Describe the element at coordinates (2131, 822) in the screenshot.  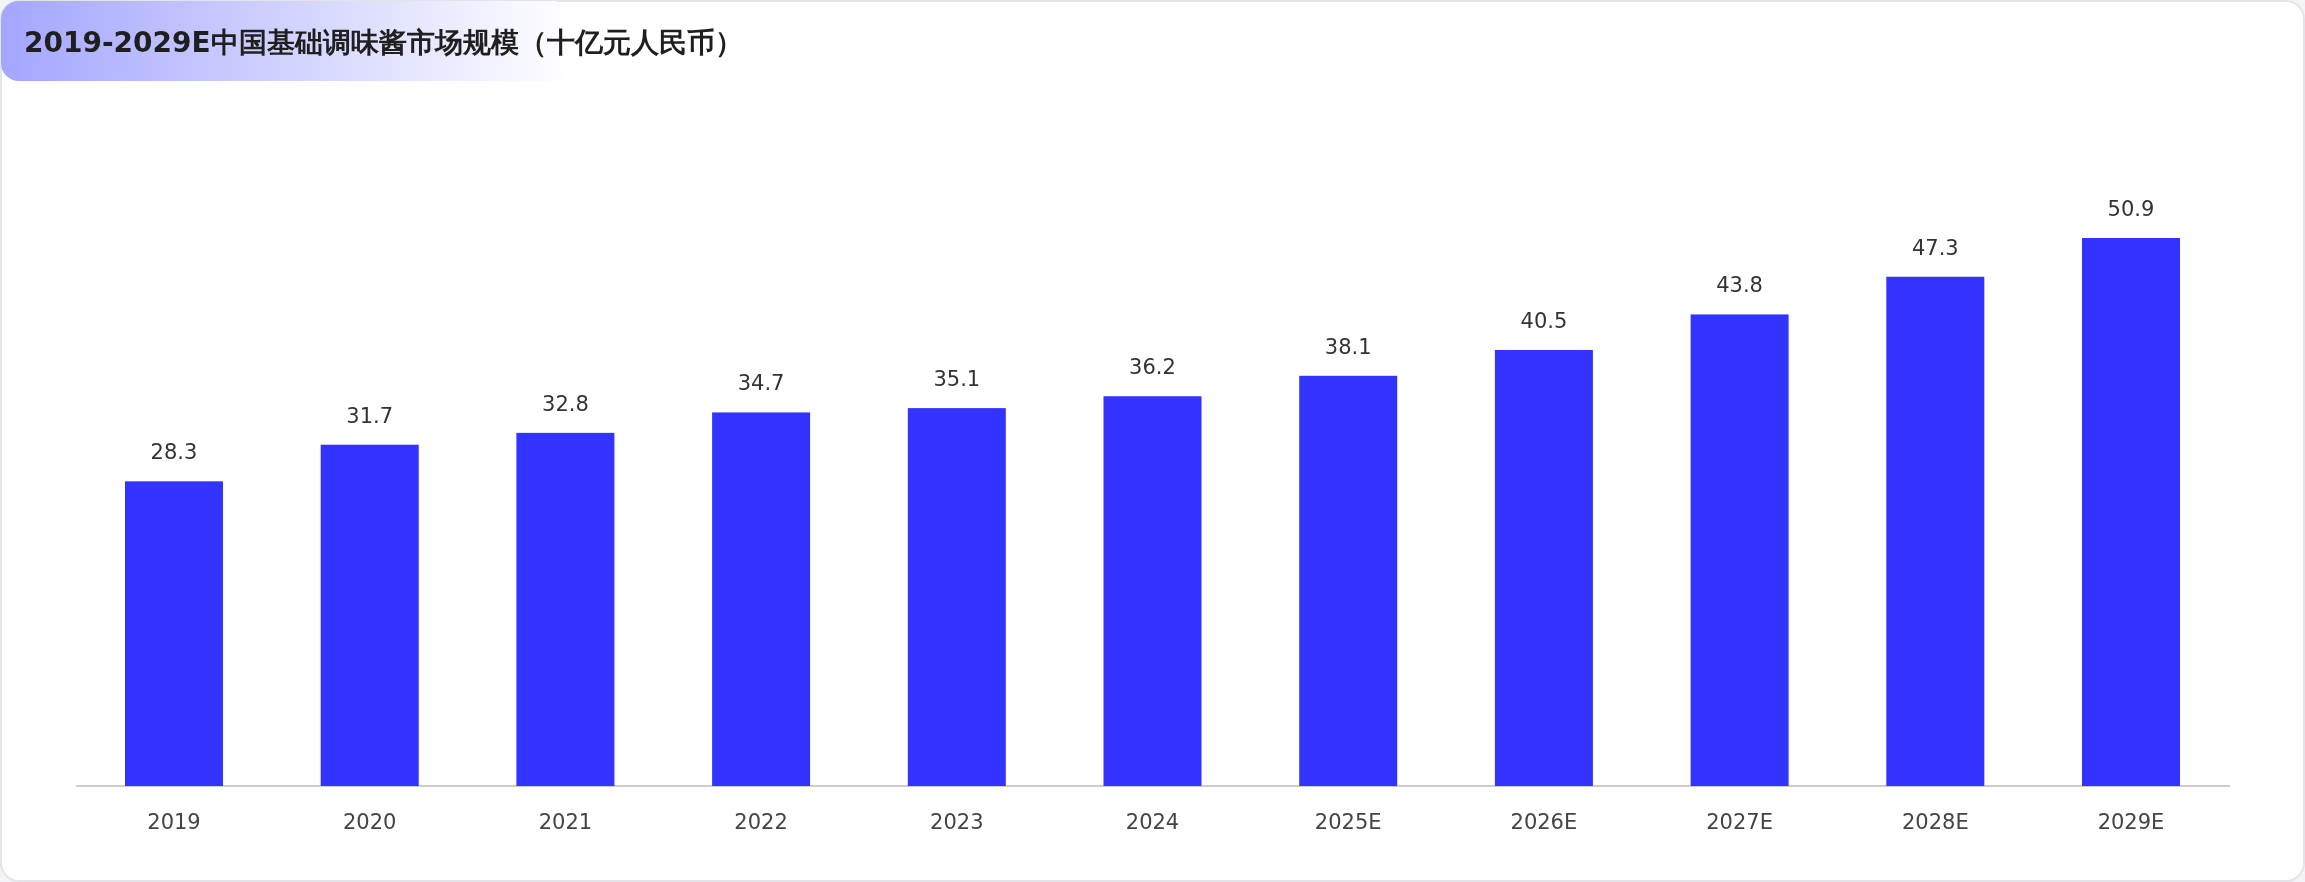
I see `x-tick-label: 2029E` at that location.